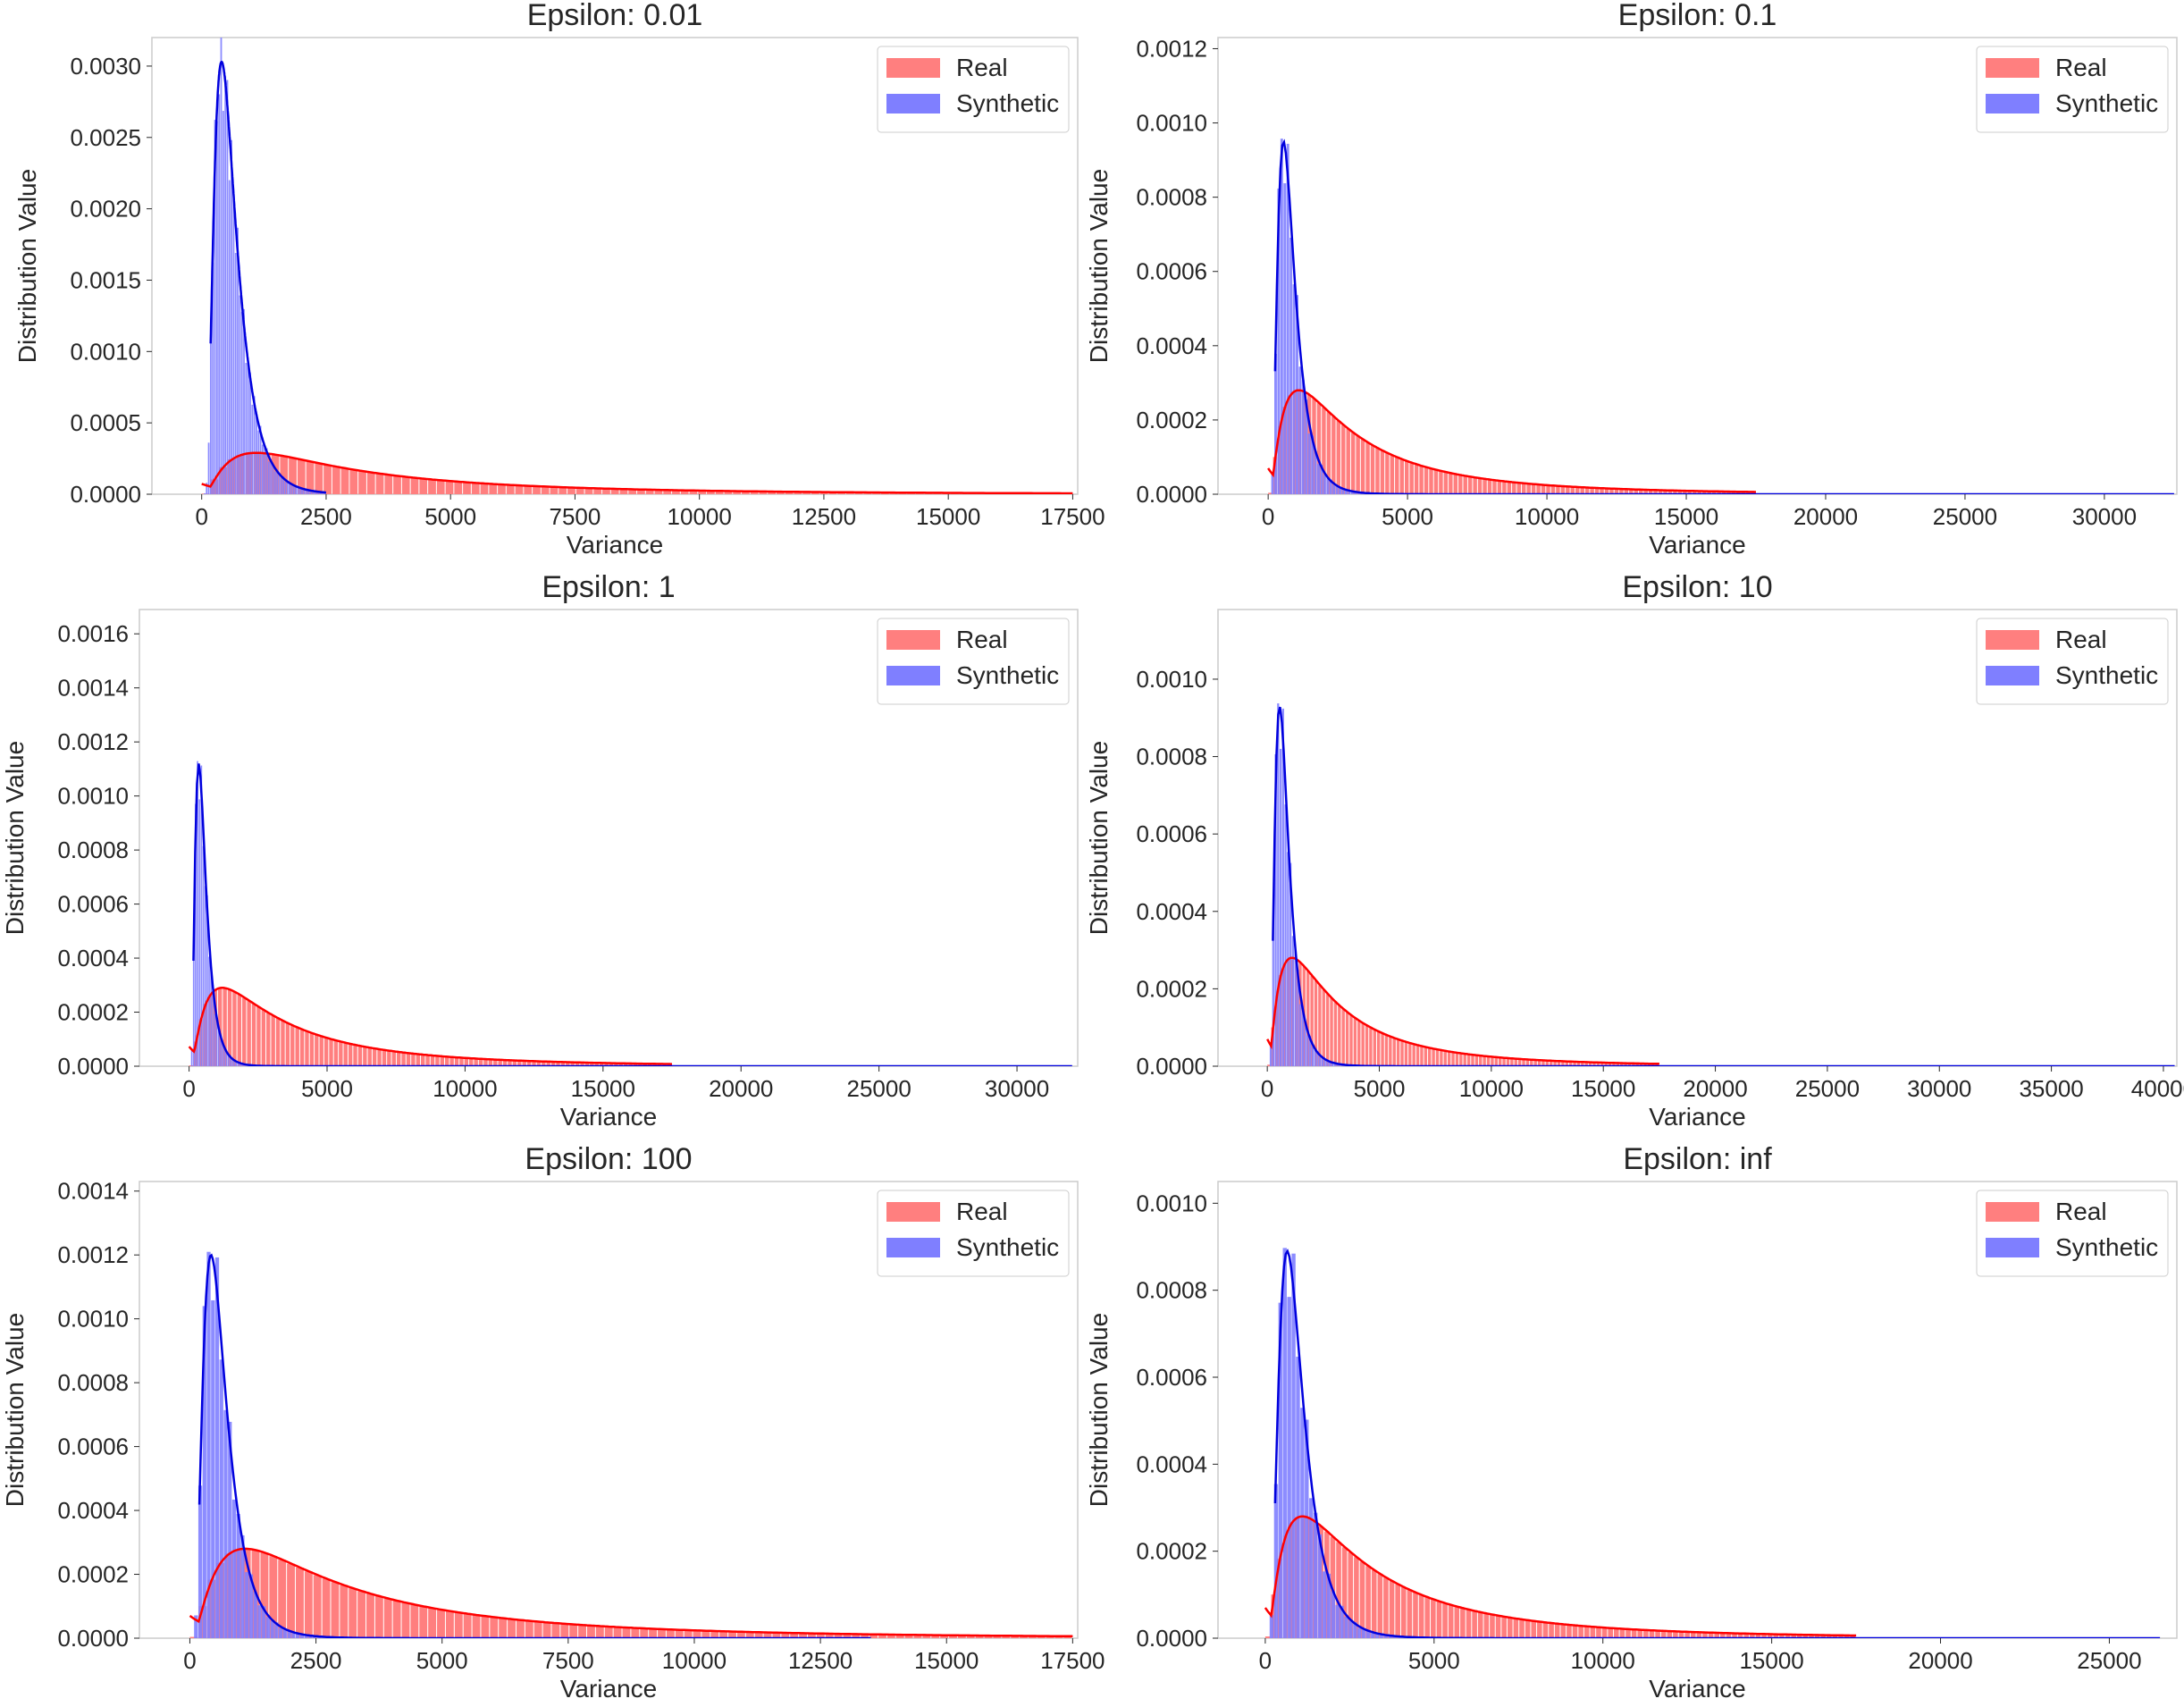  Describe the element at coordinates (1697, 1689) in the screenshot. I see `x-axis-label: Variance` at that location.